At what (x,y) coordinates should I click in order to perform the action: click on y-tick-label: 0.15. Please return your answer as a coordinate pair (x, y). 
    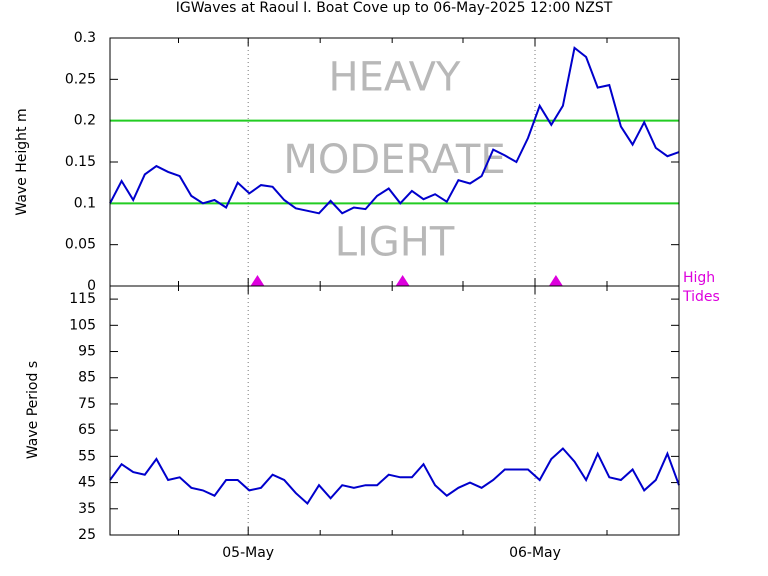
    Looking at the image, I should click on (80, 162).